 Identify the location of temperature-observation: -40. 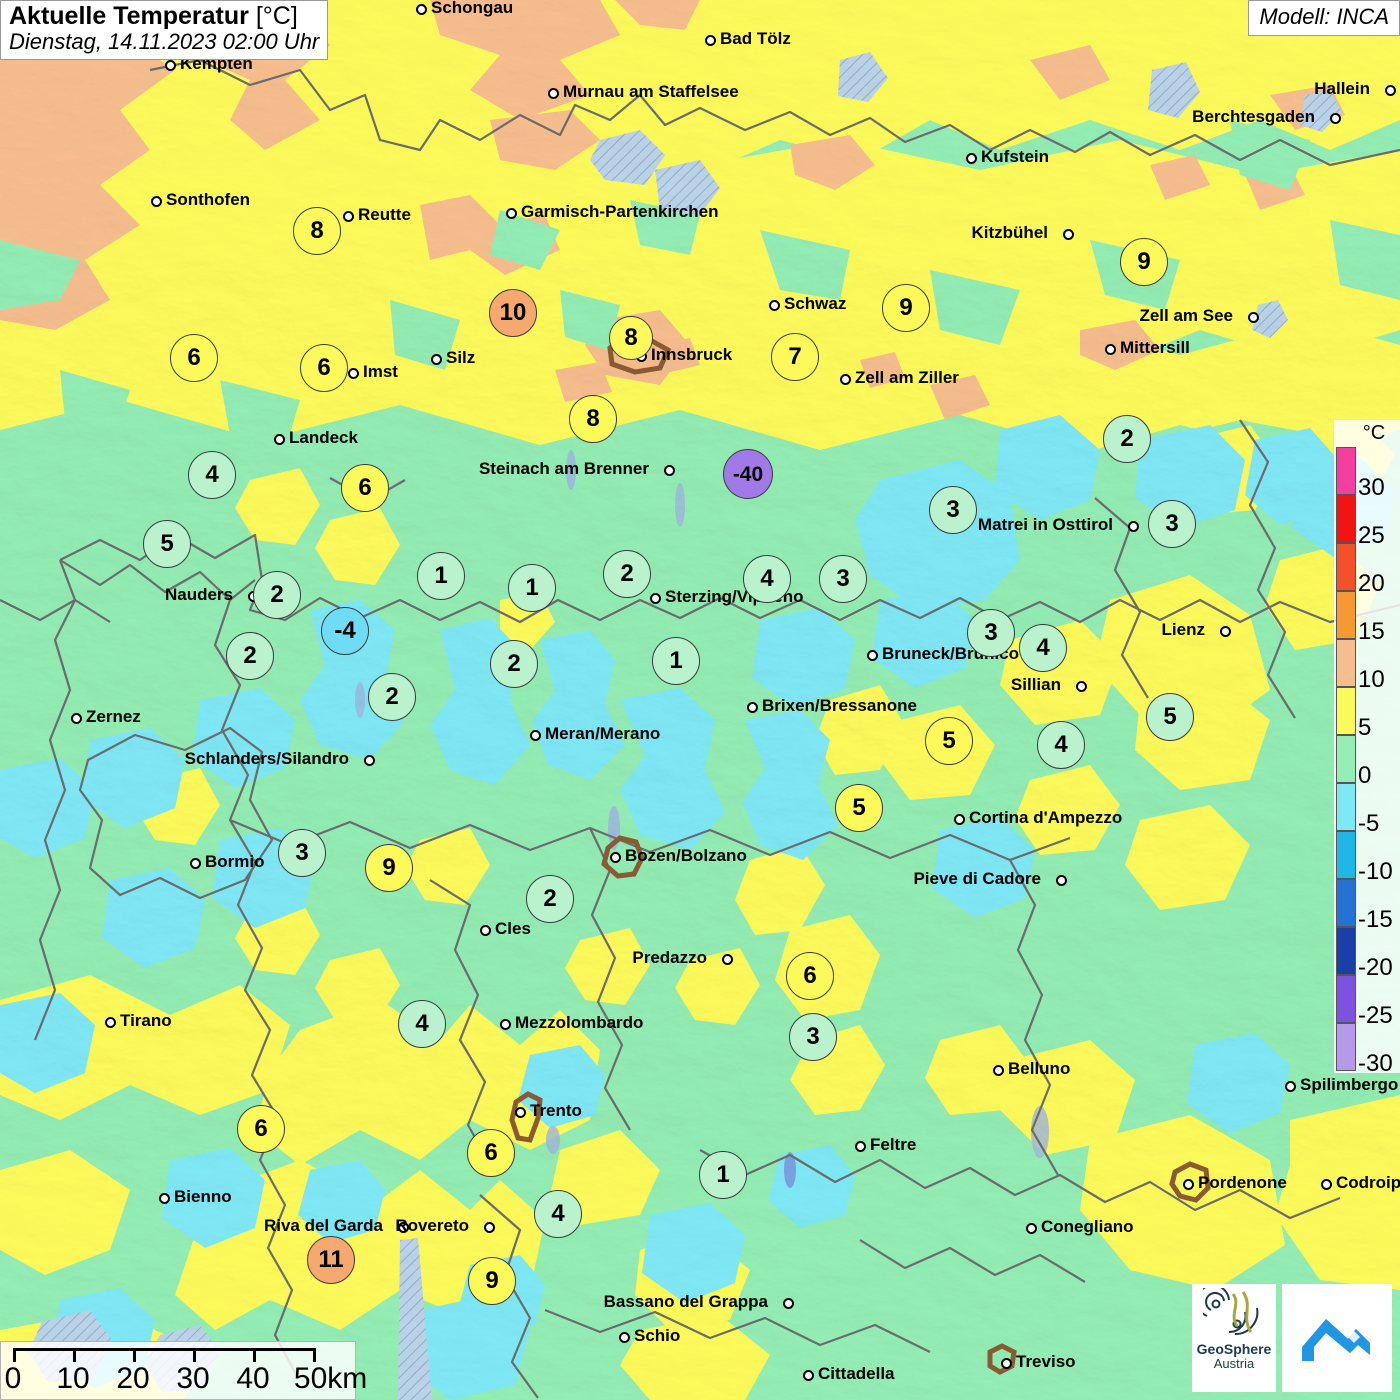
(748, 474).